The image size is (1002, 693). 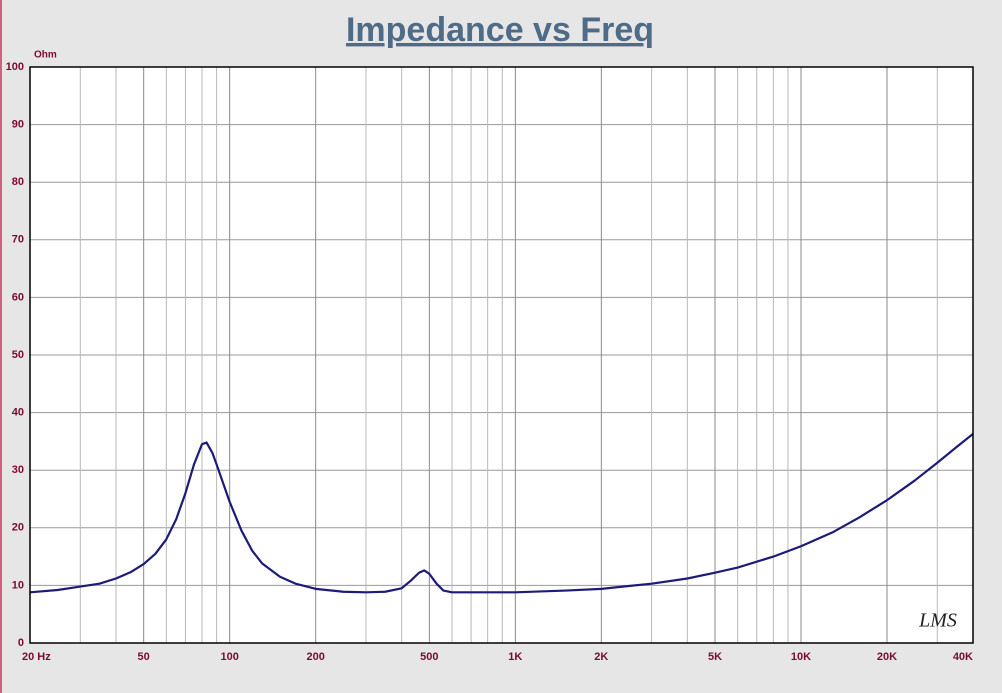 What do you see at coordinates (36, 657) in the screenshot?
I see `x-tick-label: 20 Hz` at bounding box center [36, 657].